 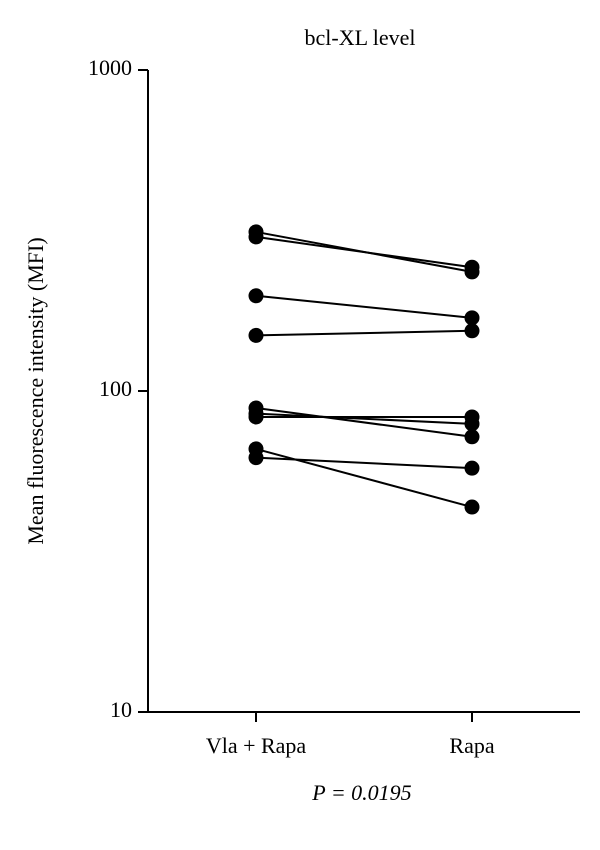 What do you see at coordinates (121, 709) in the screenshot?
I see `y-tick-label: 10` at bounding box center [121, 709].